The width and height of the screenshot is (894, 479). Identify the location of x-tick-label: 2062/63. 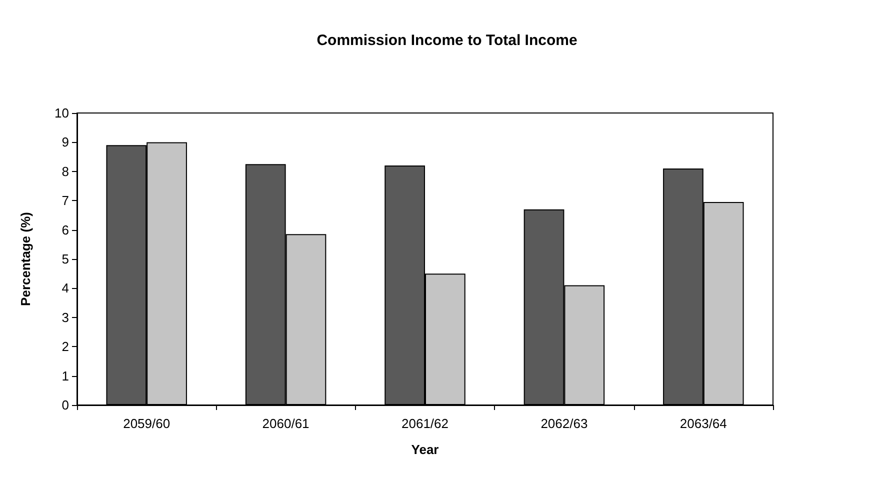
(564, 423).